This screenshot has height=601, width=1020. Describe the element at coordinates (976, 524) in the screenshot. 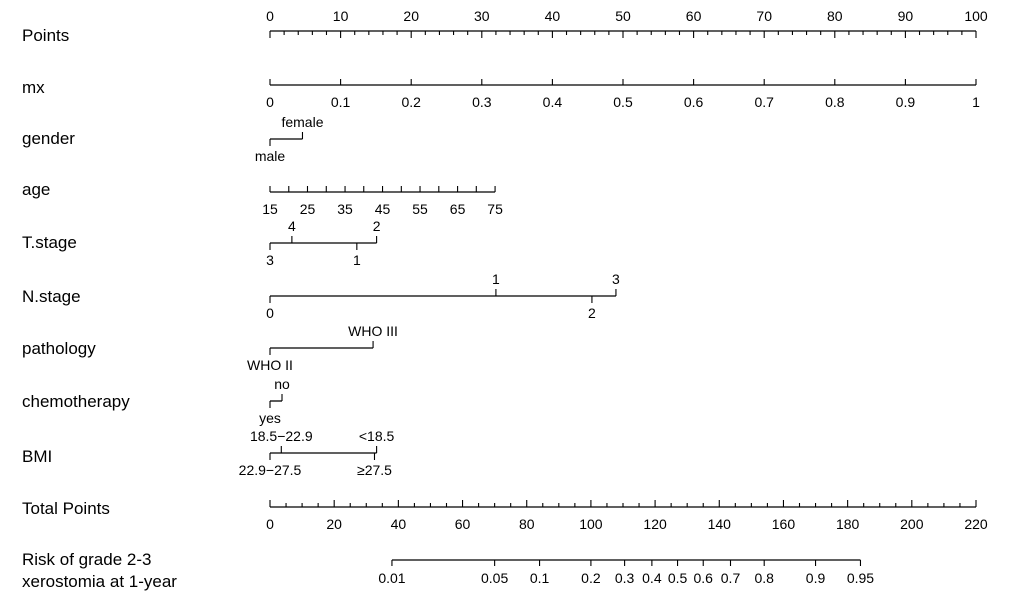

I see `total-points-tick-label: 220` at that location.